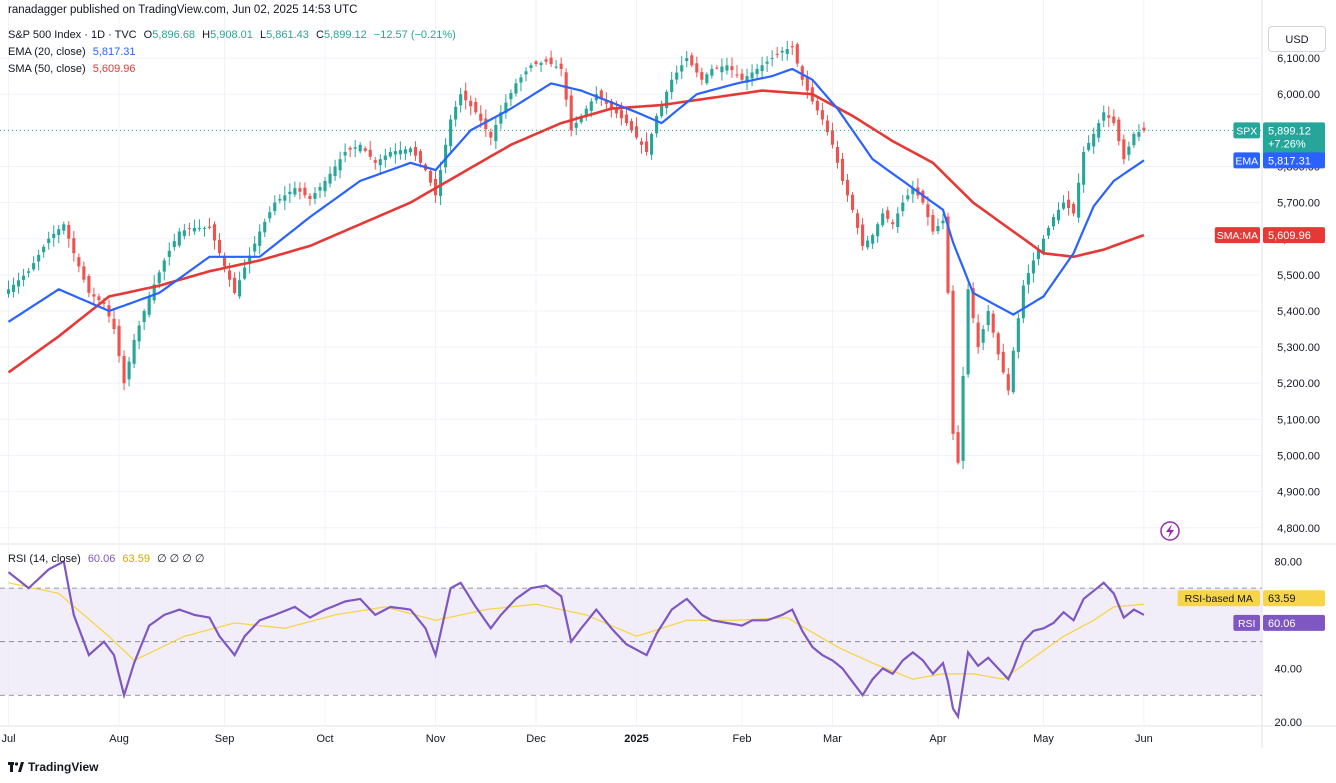 The image size is (1336, 783). I want to click on time-axis: Jul Aug Sep Oct Nov Dec 2025 Feb Mar Apr May Jun, so click(576, 739).